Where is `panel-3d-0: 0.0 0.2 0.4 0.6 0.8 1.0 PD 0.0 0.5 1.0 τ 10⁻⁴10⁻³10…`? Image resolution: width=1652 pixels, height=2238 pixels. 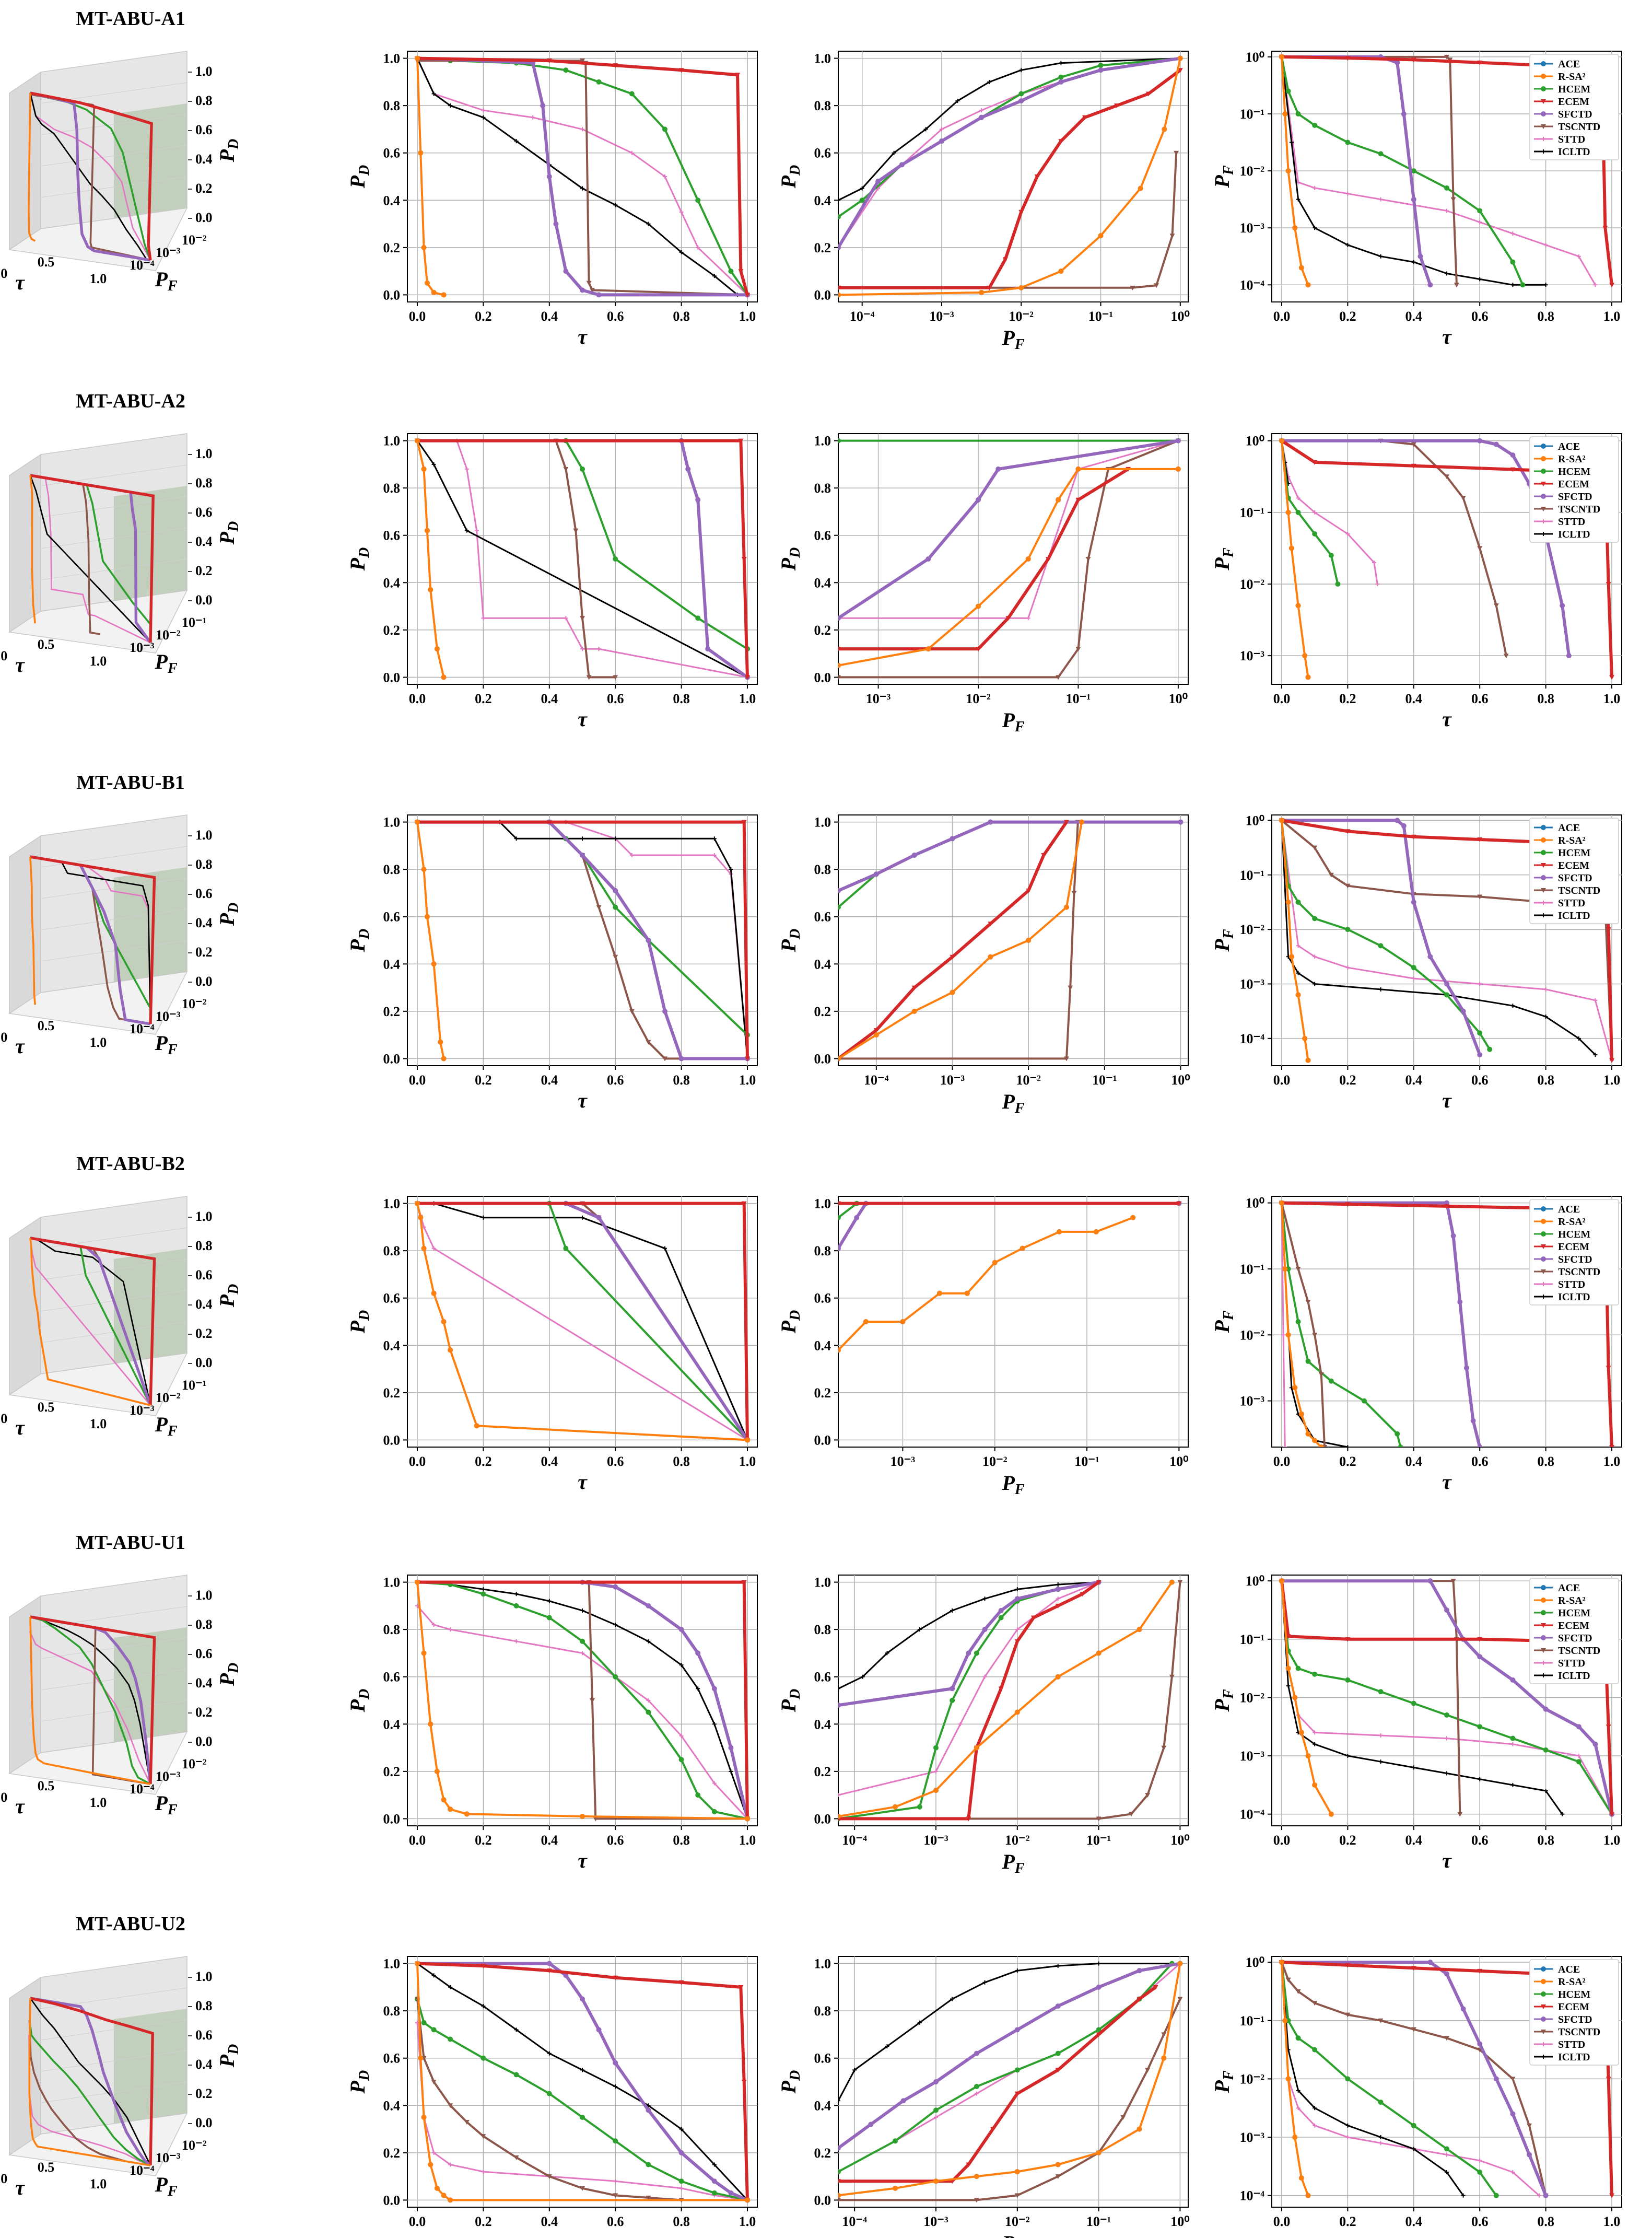
panel-3d-0: 0.0 0.2 0.4 0.6 0.8 1.0 PD 0.0 0.5 1.0 τ 10⁻⁴10⁻³10… is located at coordinates (121, 172).